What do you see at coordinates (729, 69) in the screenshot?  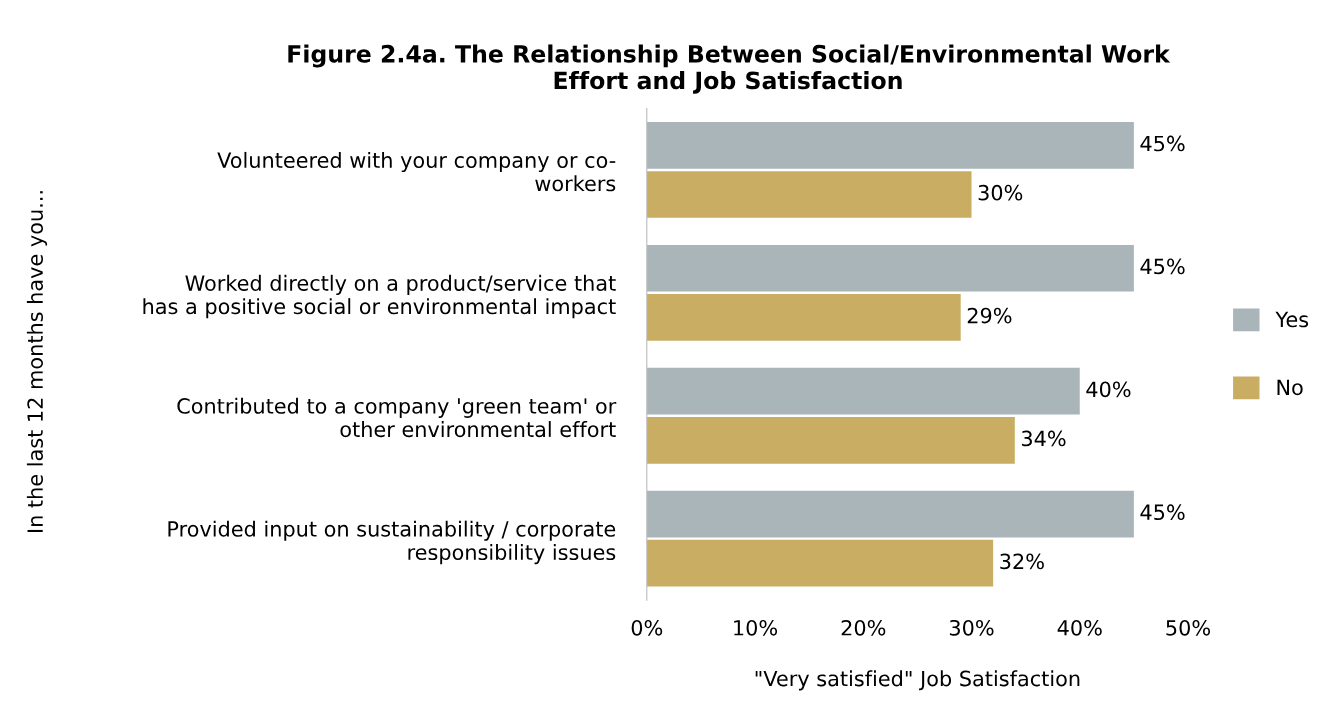 I see `chart-title: Figure 2.4a. The Relationship Between Social/Environmental Work Effort and Job Satisfaction` at bounding box center [729, 69].